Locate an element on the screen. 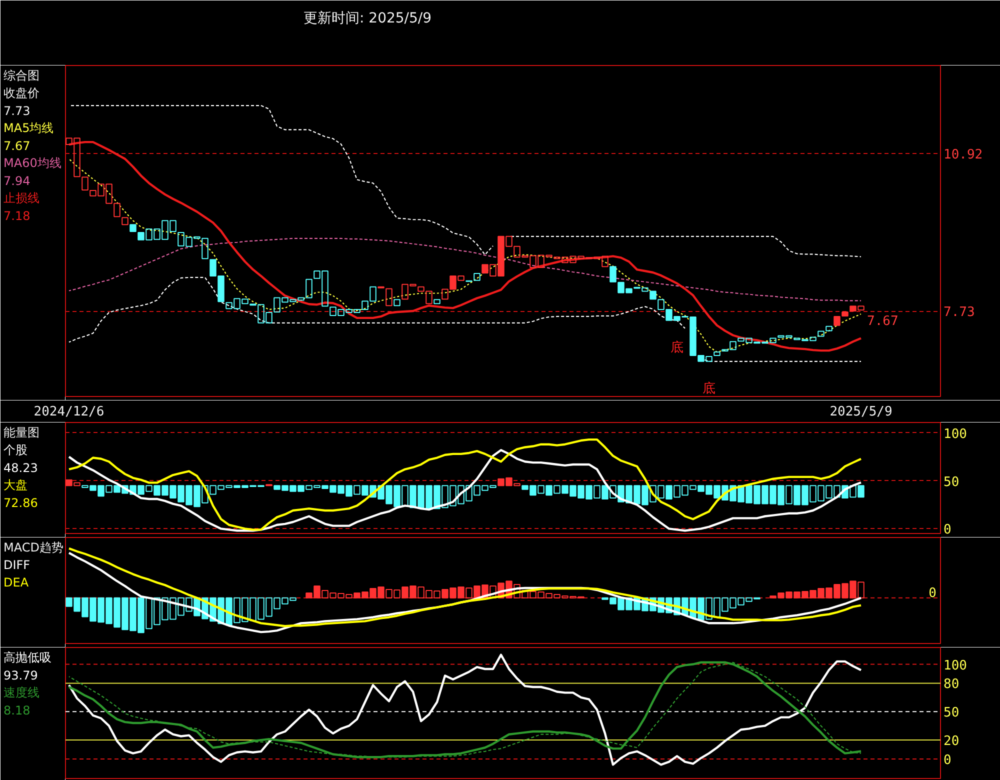 This screenshot has width=1000, height=780. text: 止损线 is located at coordinates (22, 198).